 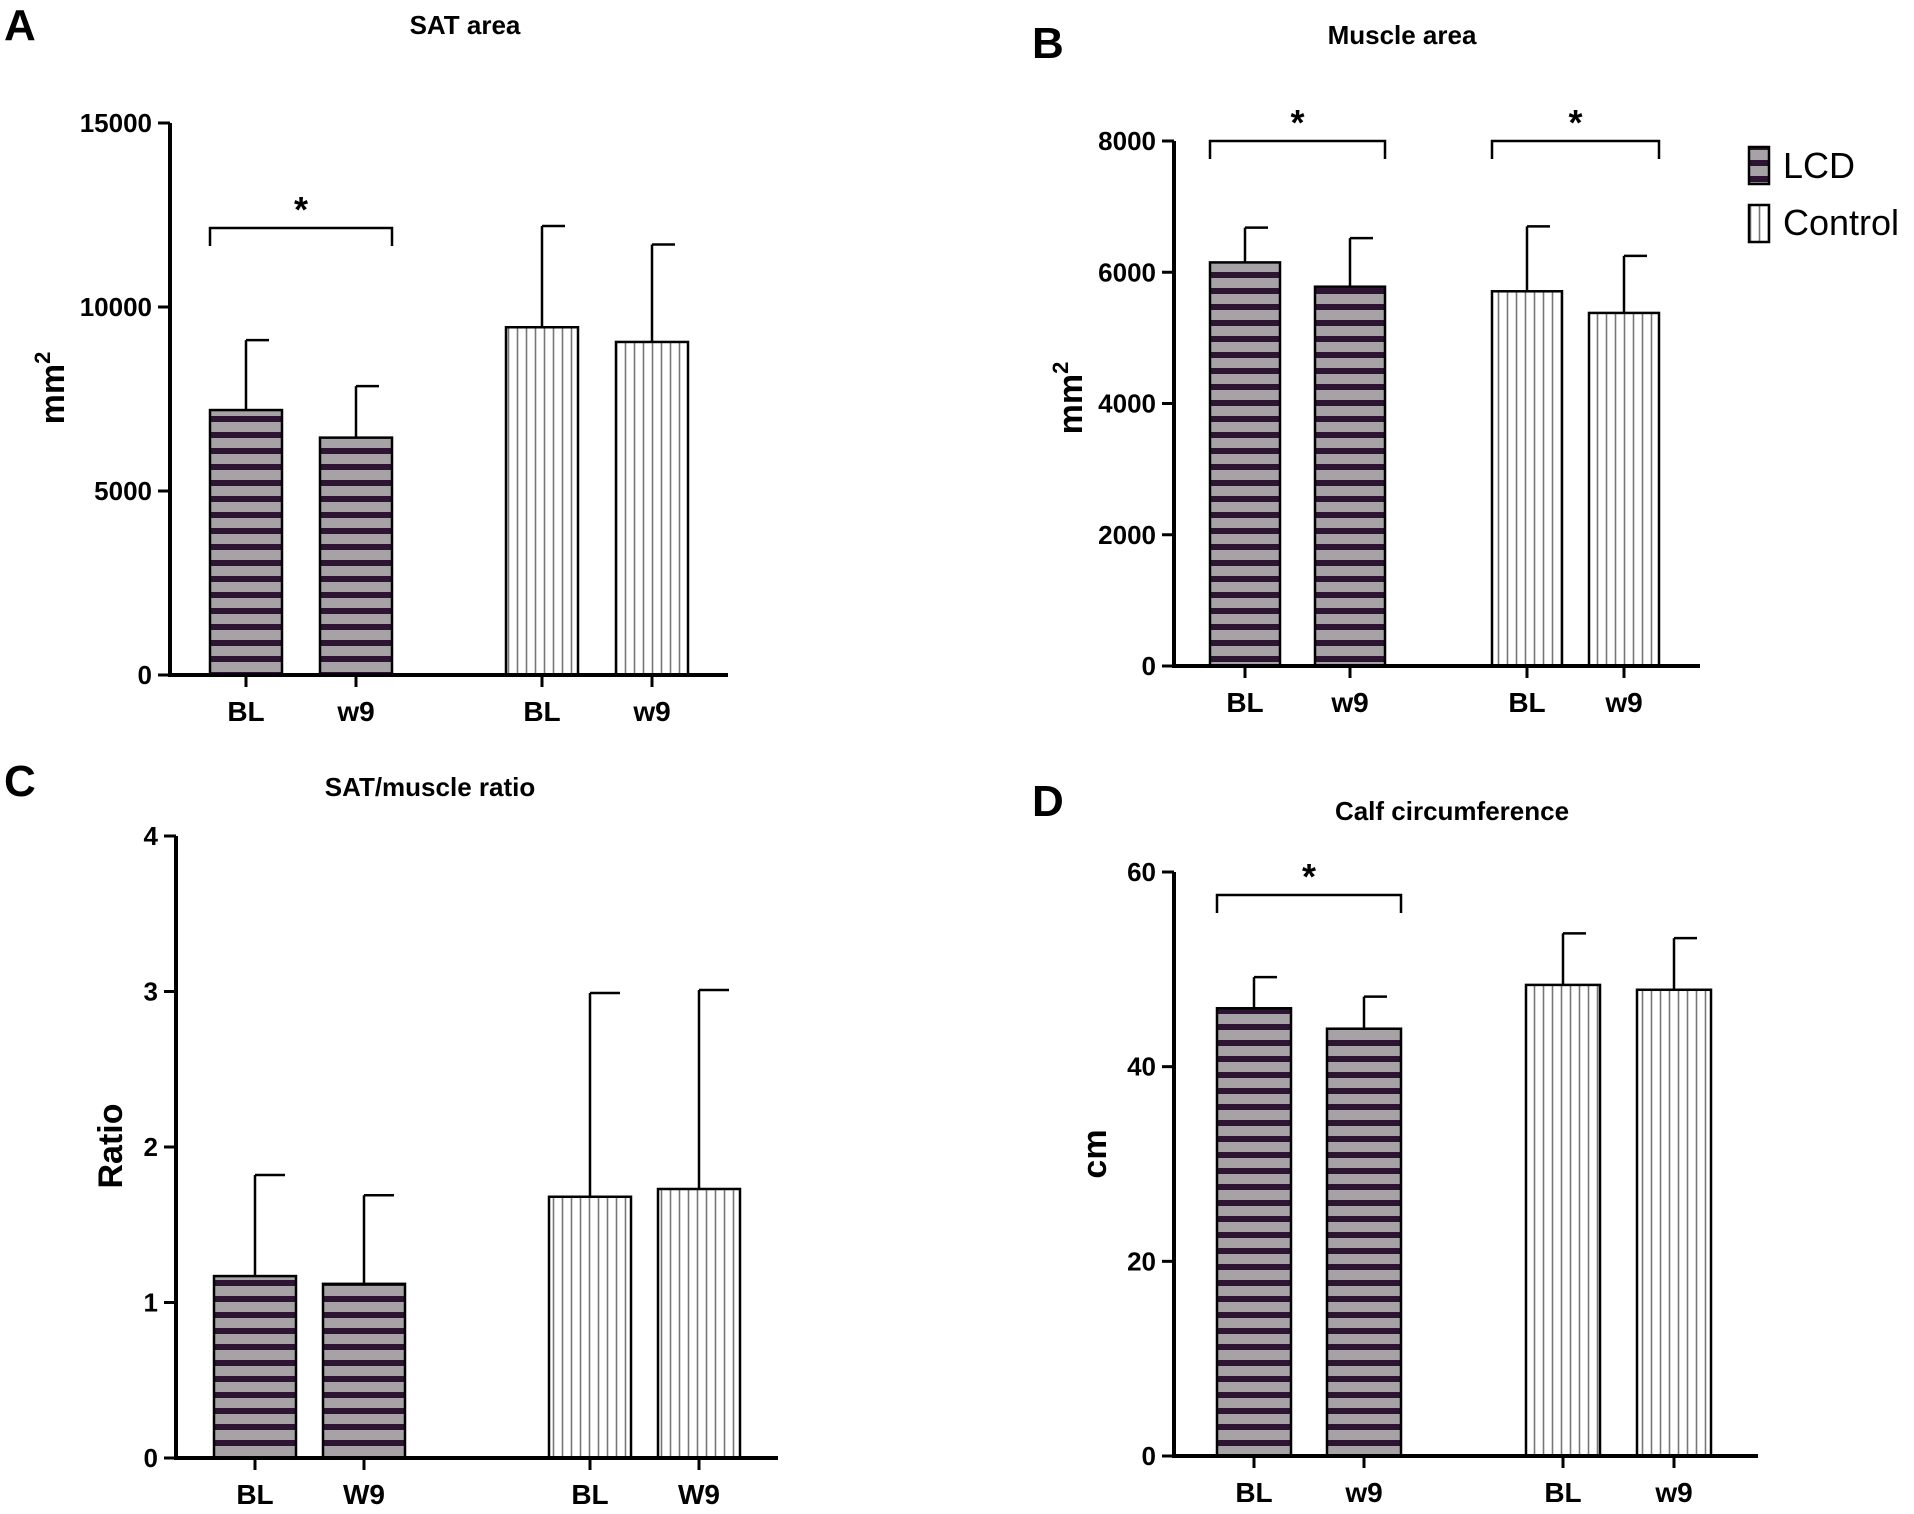 What do you see at coordinates (465, 25) in the screenshot?
I see `chart-title: SAT area` at bounding box center [465, 25].